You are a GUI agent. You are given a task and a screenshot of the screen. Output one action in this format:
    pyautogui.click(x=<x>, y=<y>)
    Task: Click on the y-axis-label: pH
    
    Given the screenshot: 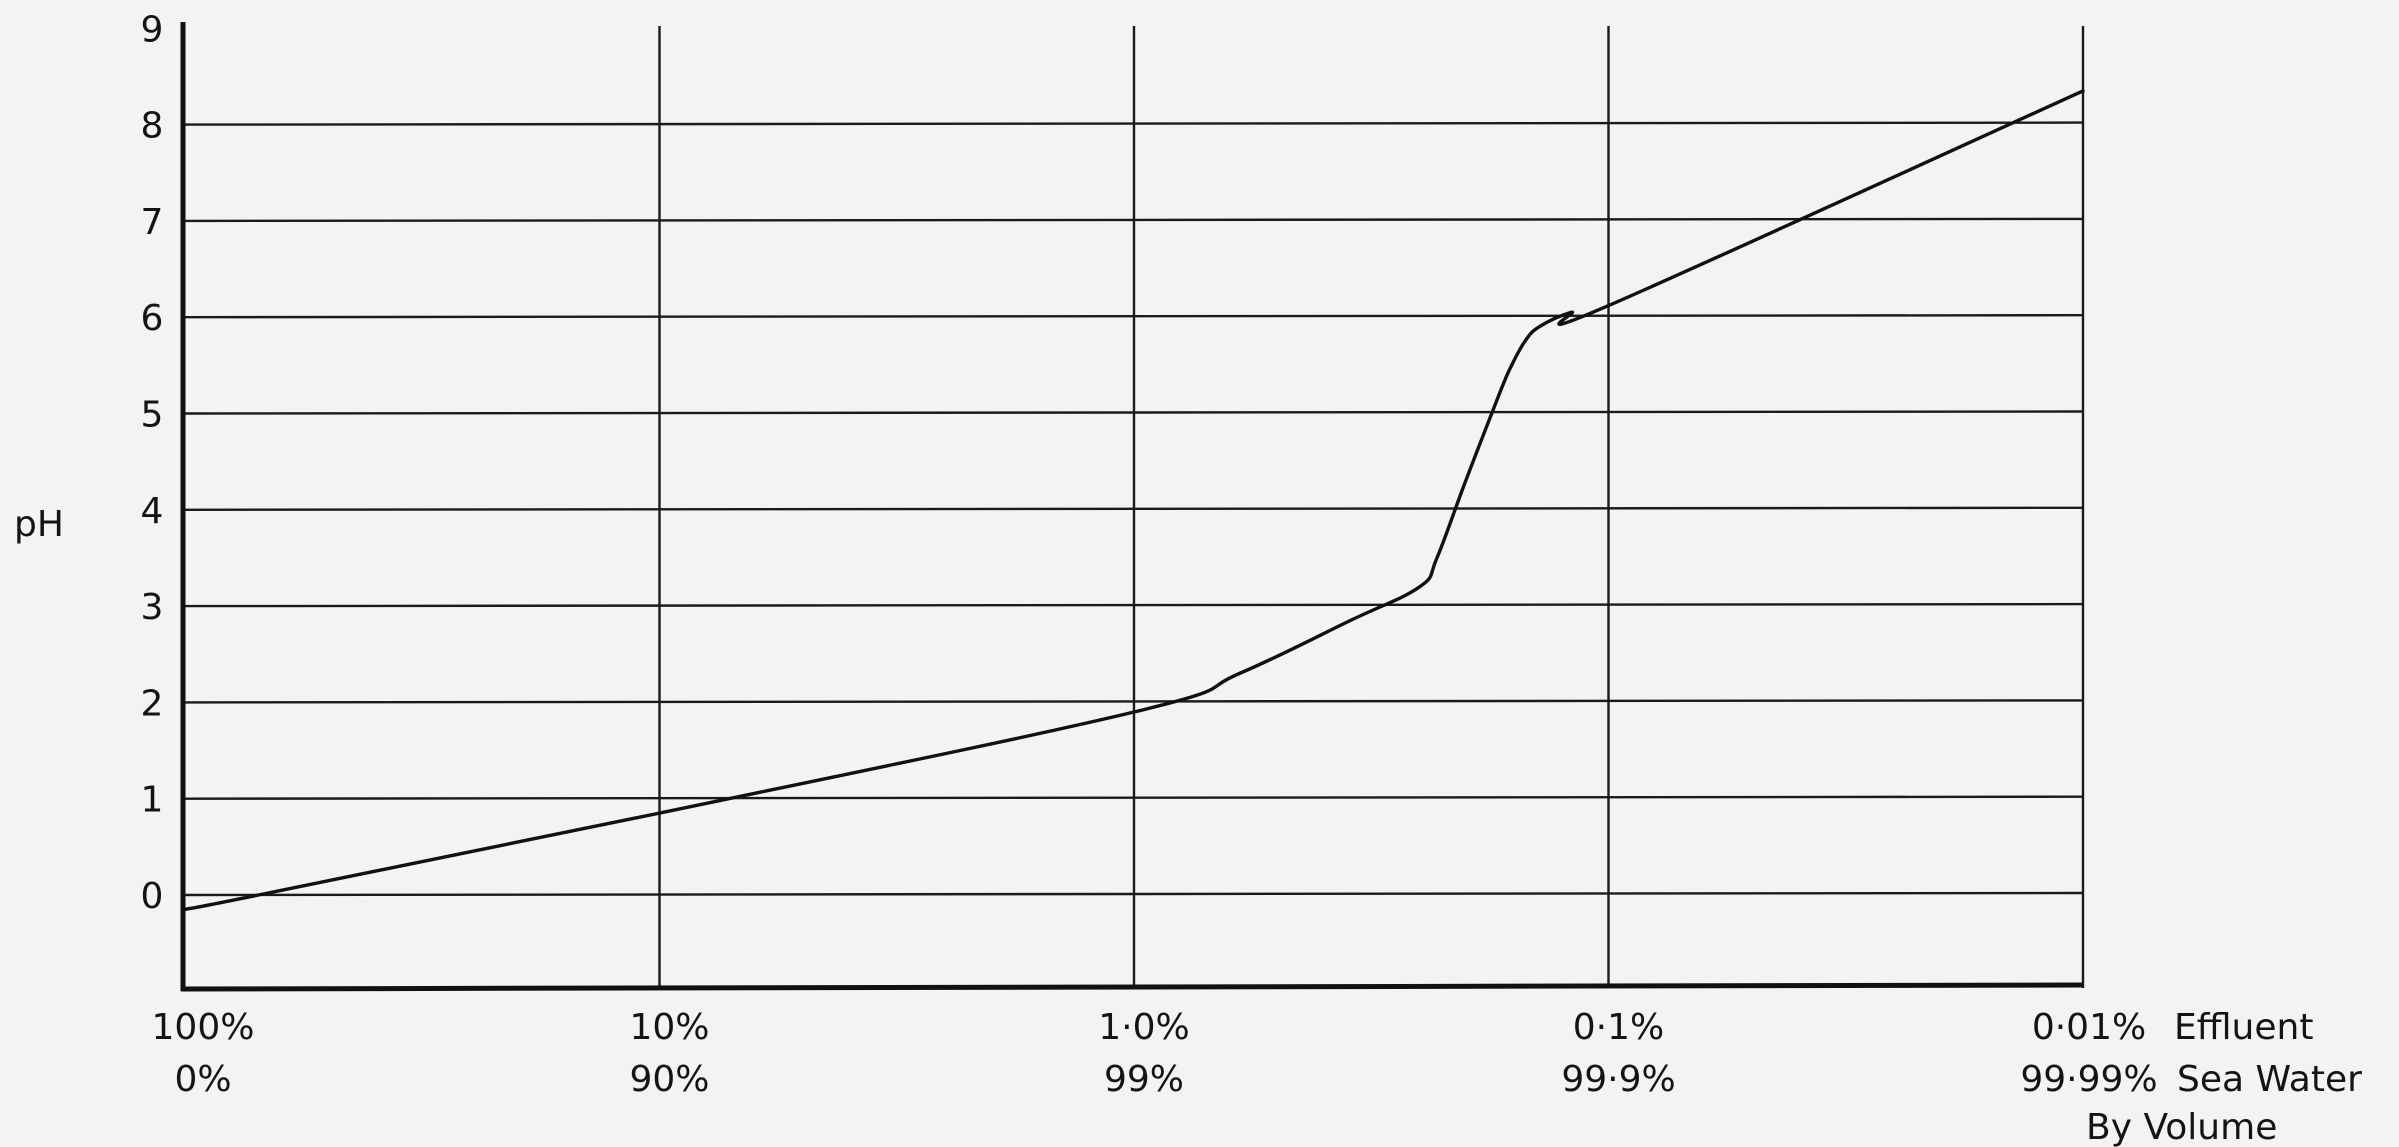 What is the action you would take?
    pyautogui.click(x=39, y=524)
    